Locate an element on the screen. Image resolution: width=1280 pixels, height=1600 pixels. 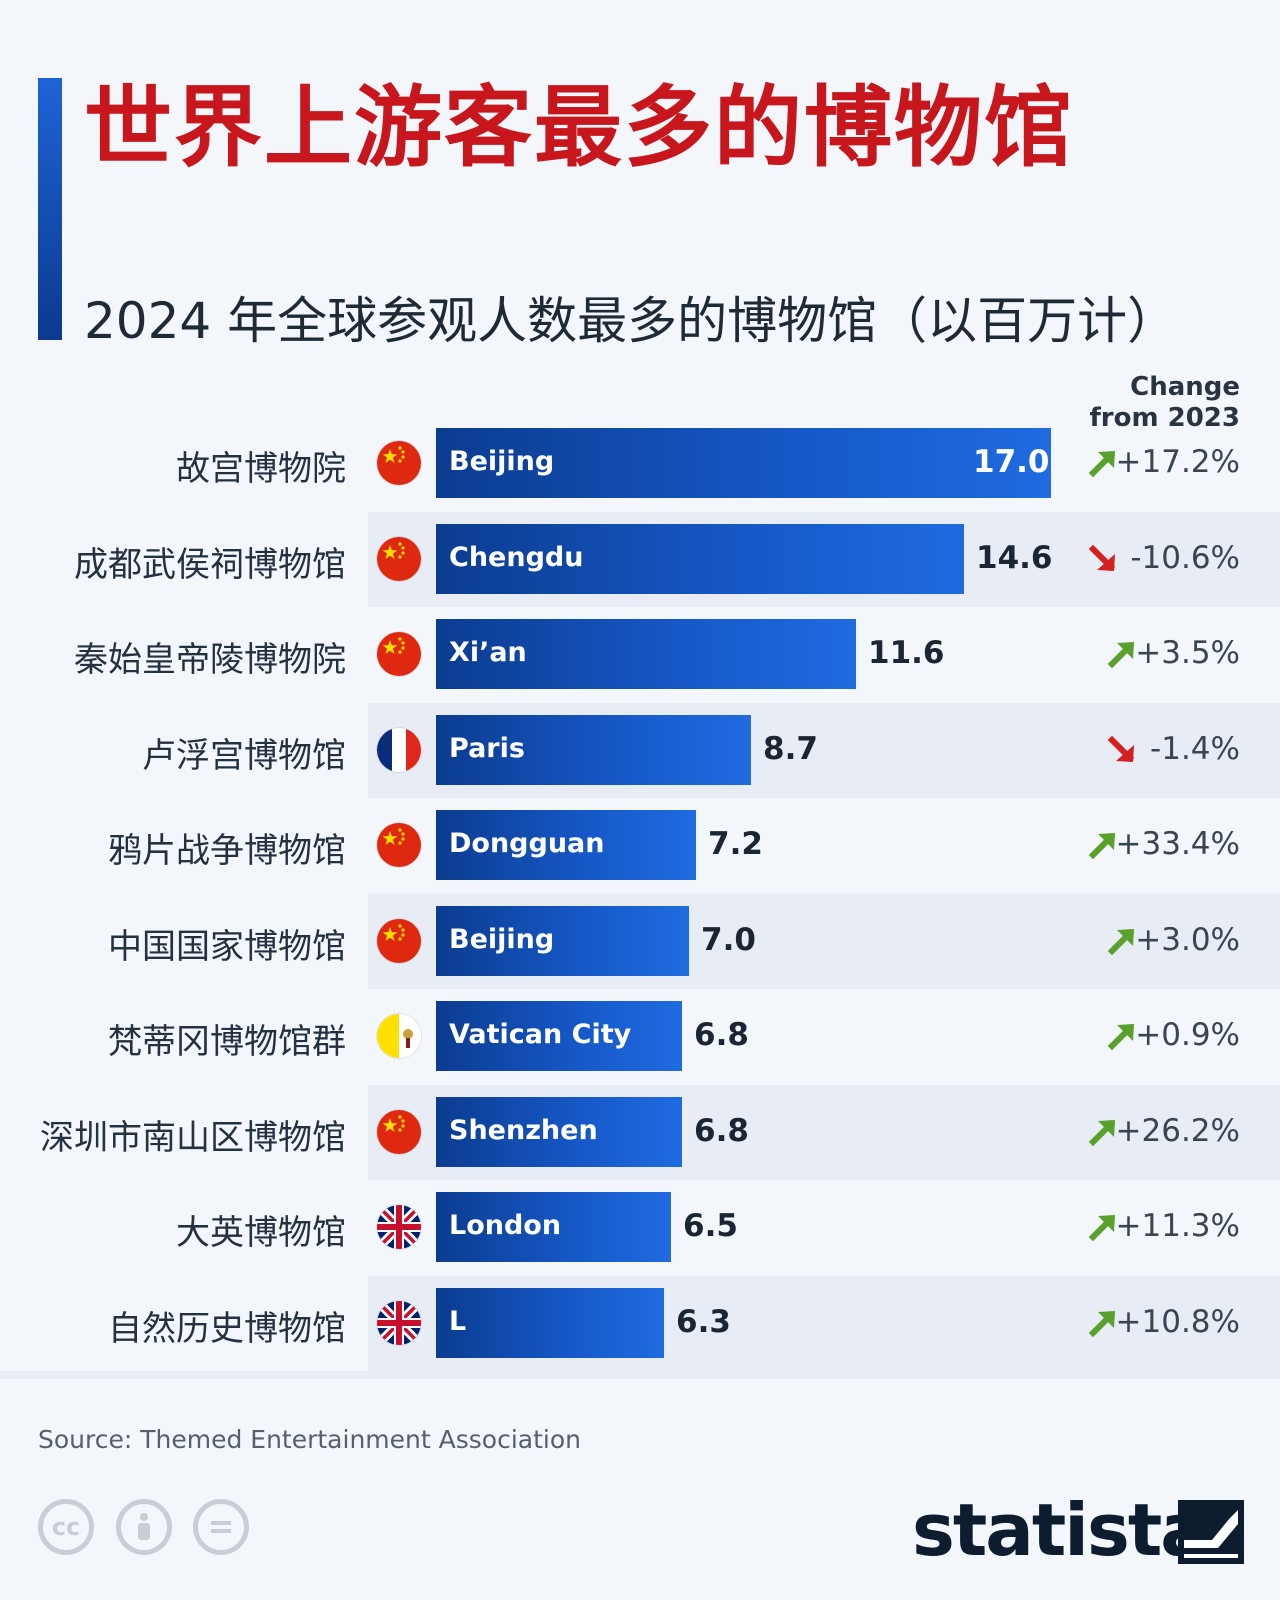
museum-name-label: 深圳市南山区博物馆 is located at coordinates (193, 1137).